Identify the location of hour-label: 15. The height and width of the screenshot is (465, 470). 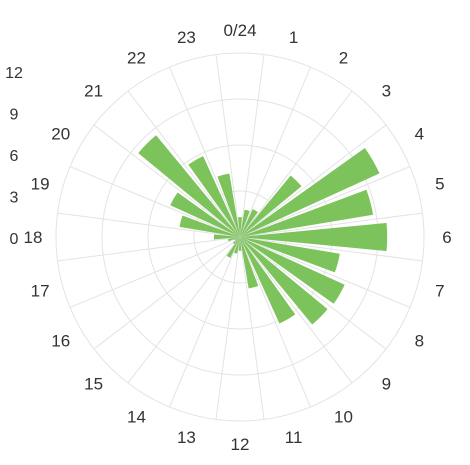
(93, 383).